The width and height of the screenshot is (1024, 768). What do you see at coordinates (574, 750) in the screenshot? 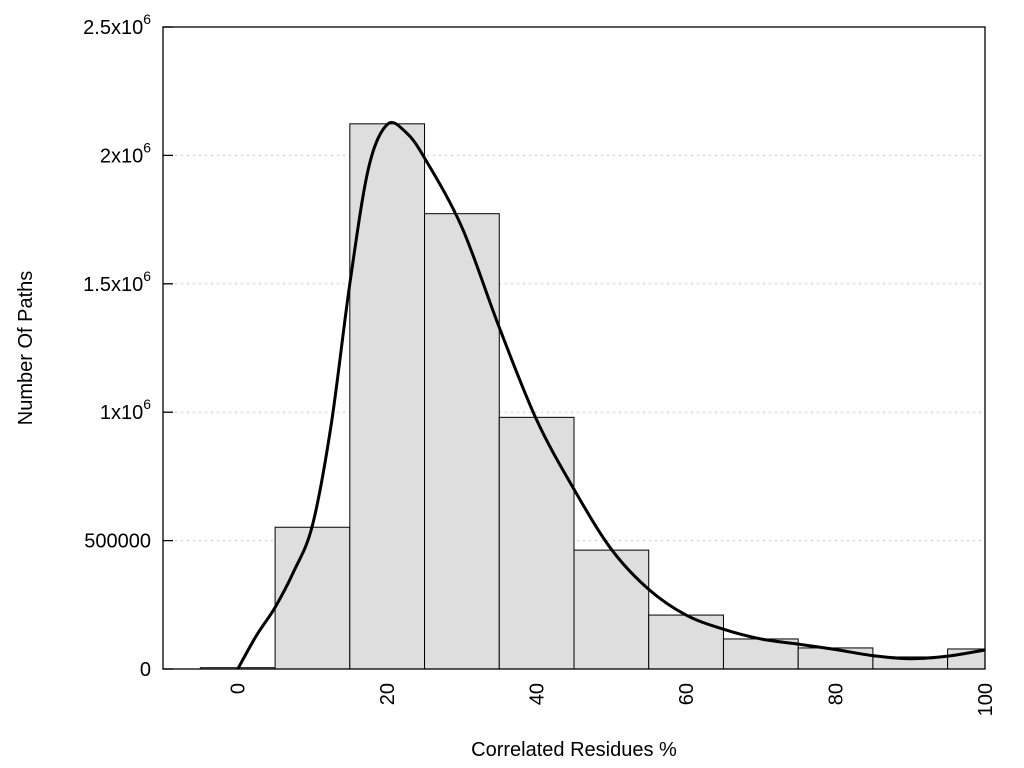
I see `x-axis-label: Correlated Residues %` at bounding box center [574, 750].